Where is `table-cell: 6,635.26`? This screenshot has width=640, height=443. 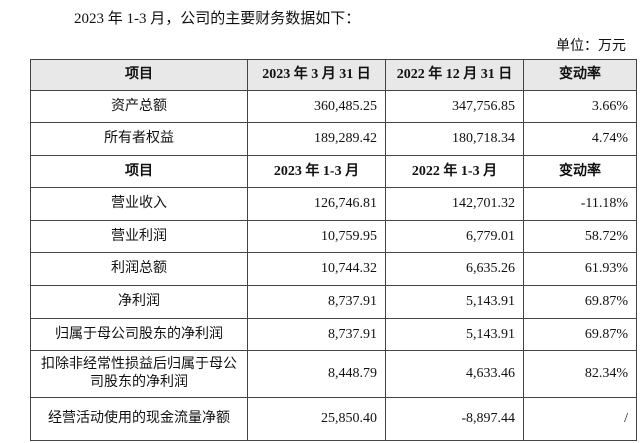
table-cell: 6,635.26 is located at coordinates (454, 269).